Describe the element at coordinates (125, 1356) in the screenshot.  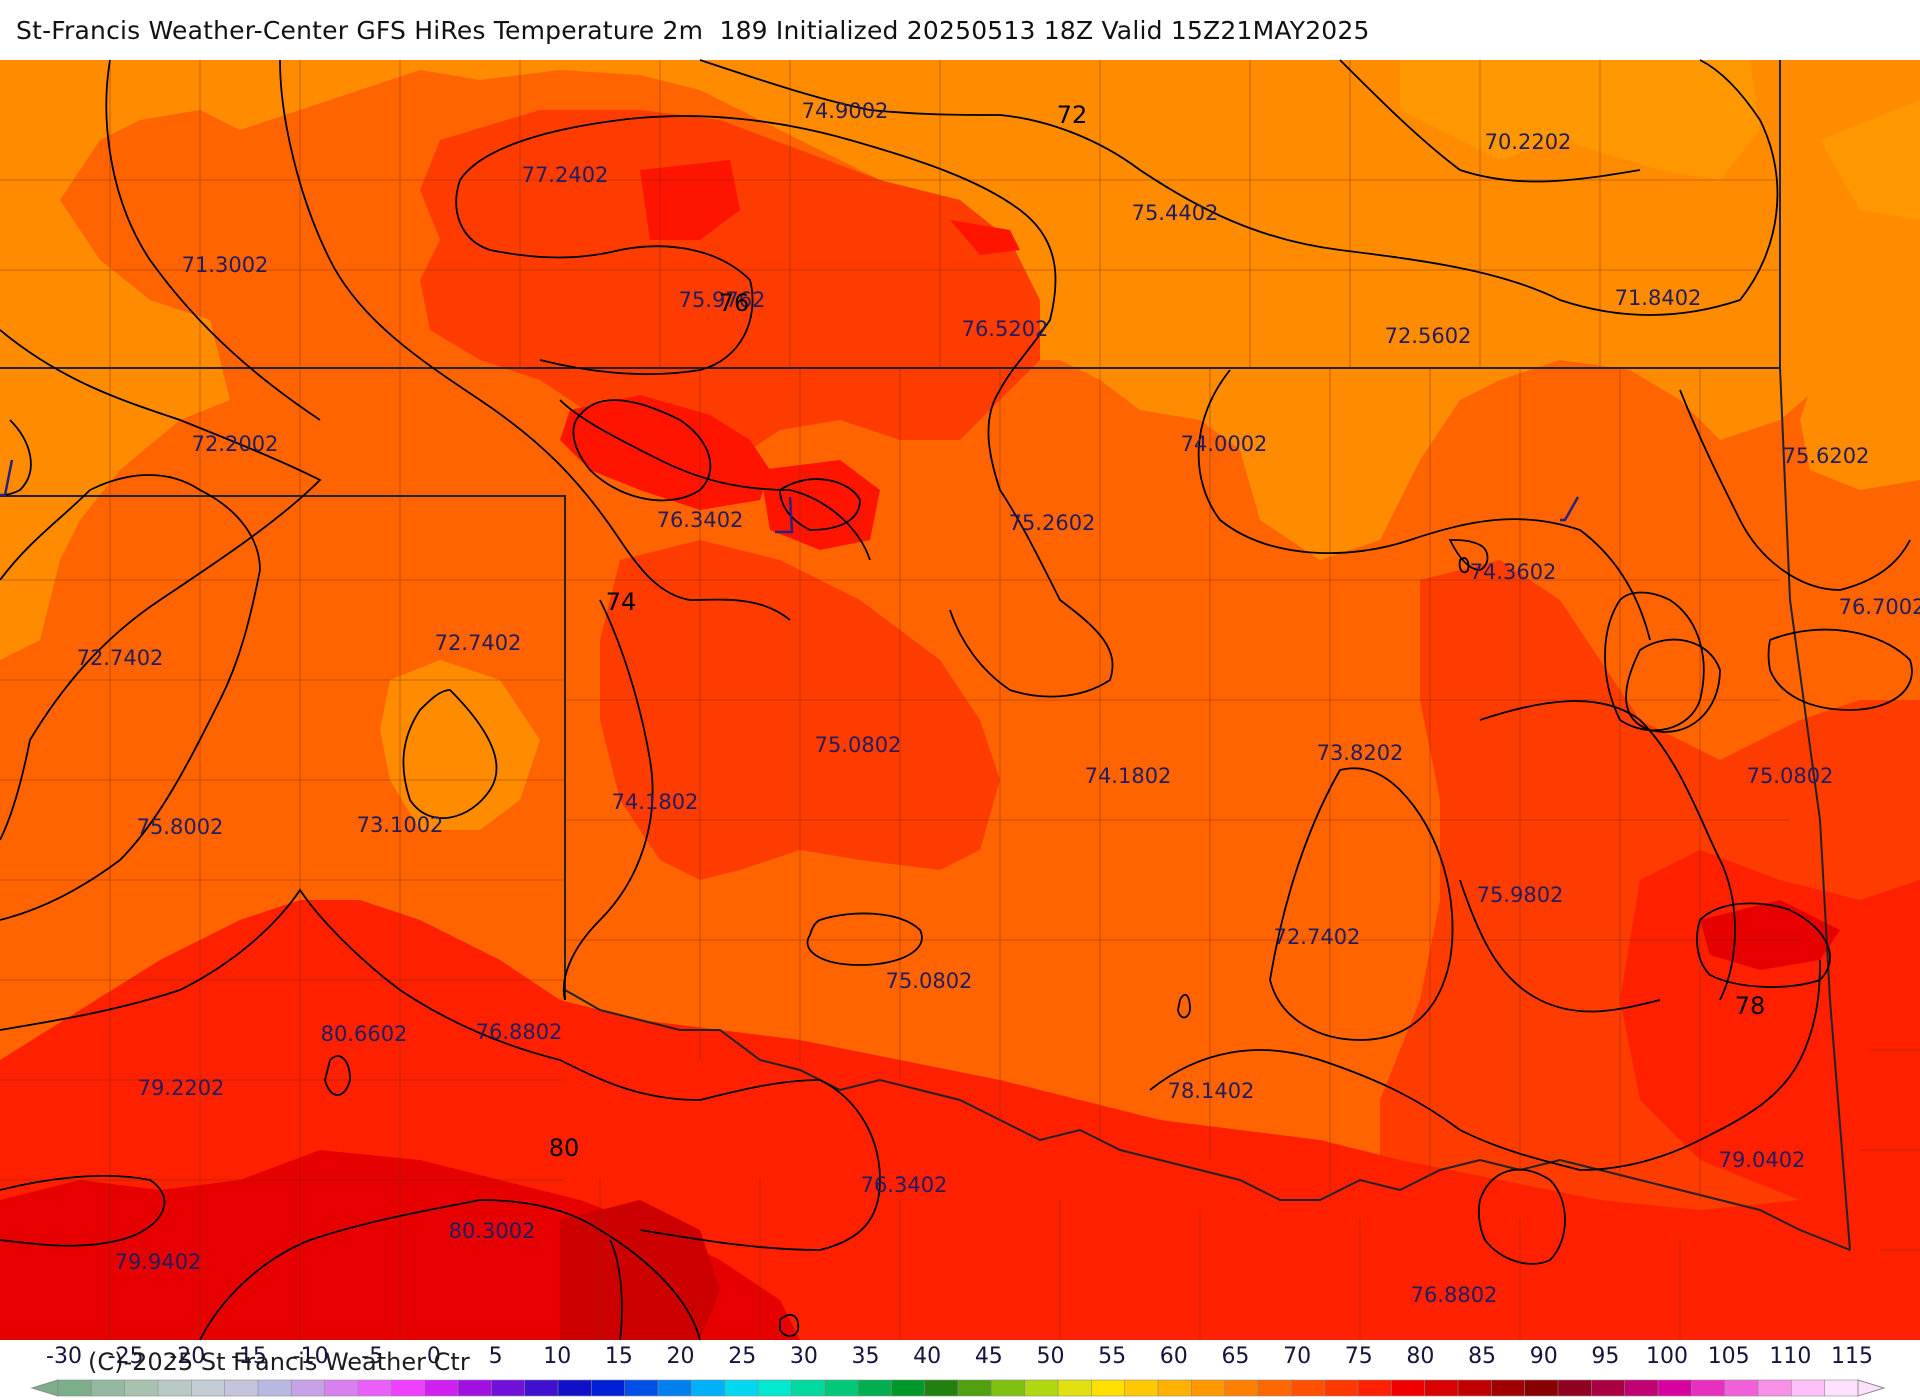
I see `colorbar-tick-label: -25` at that location.